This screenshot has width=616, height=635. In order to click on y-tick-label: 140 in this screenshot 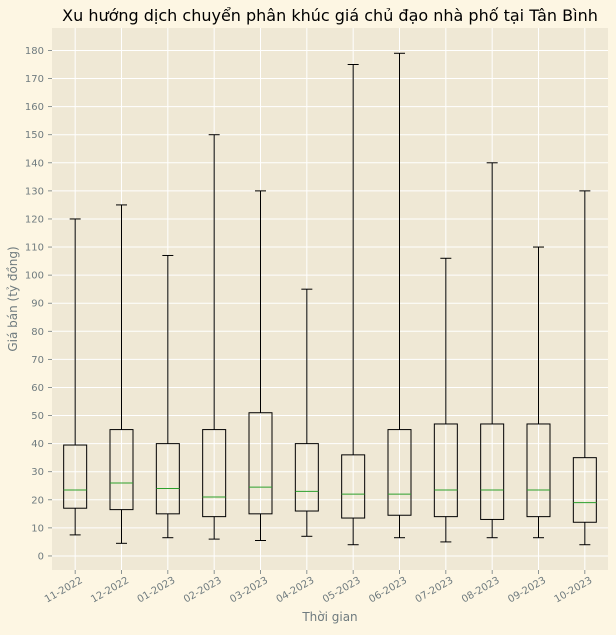, I will do `click(34, 163)`.